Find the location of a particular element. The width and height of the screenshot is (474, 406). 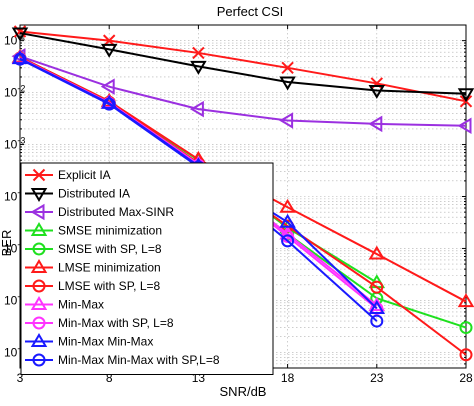

x-tick-label: 23 is located at coordinates (377, 378).